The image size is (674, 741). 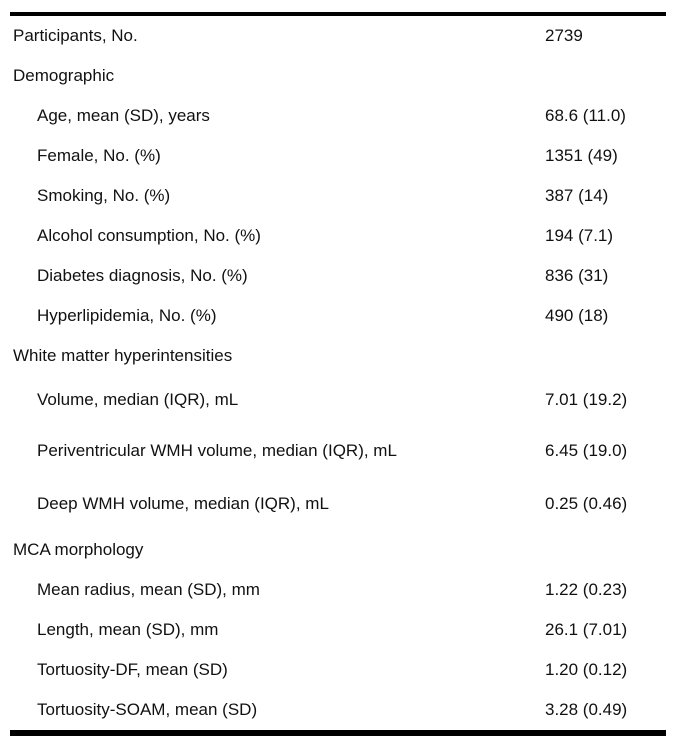 I want to click on row-value: 194 (7.1), so click(x=579, y=235).